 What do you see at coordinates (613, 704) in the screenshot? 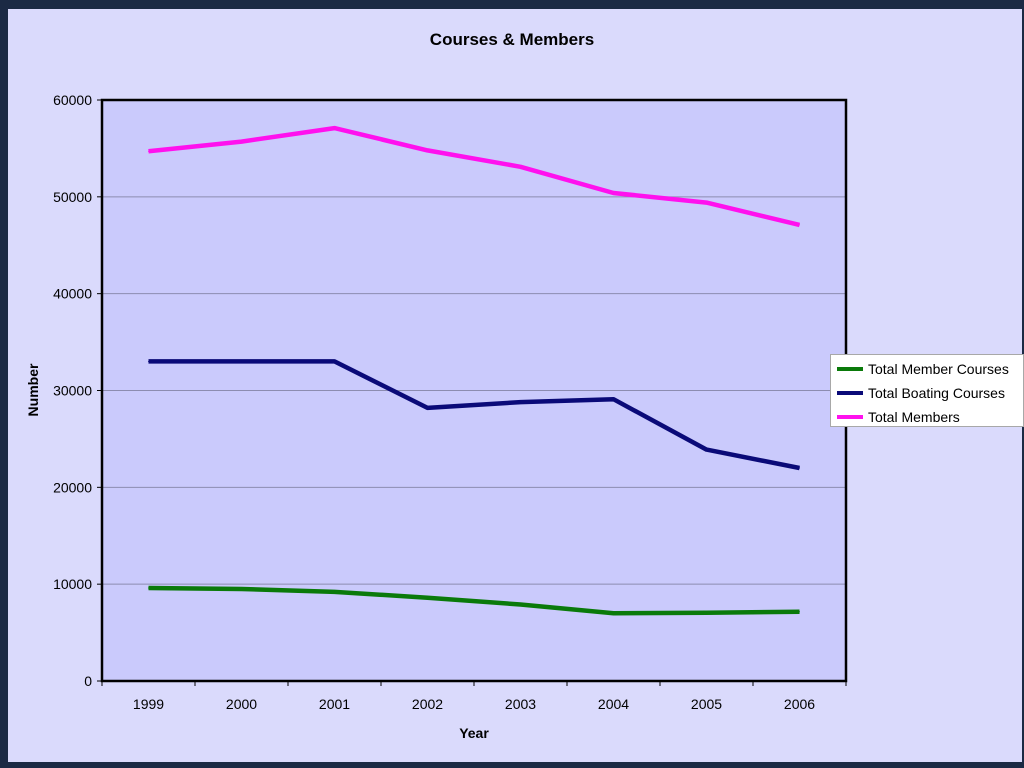
I see `x-tick-label: 2004` at bounding box center [613, 704].